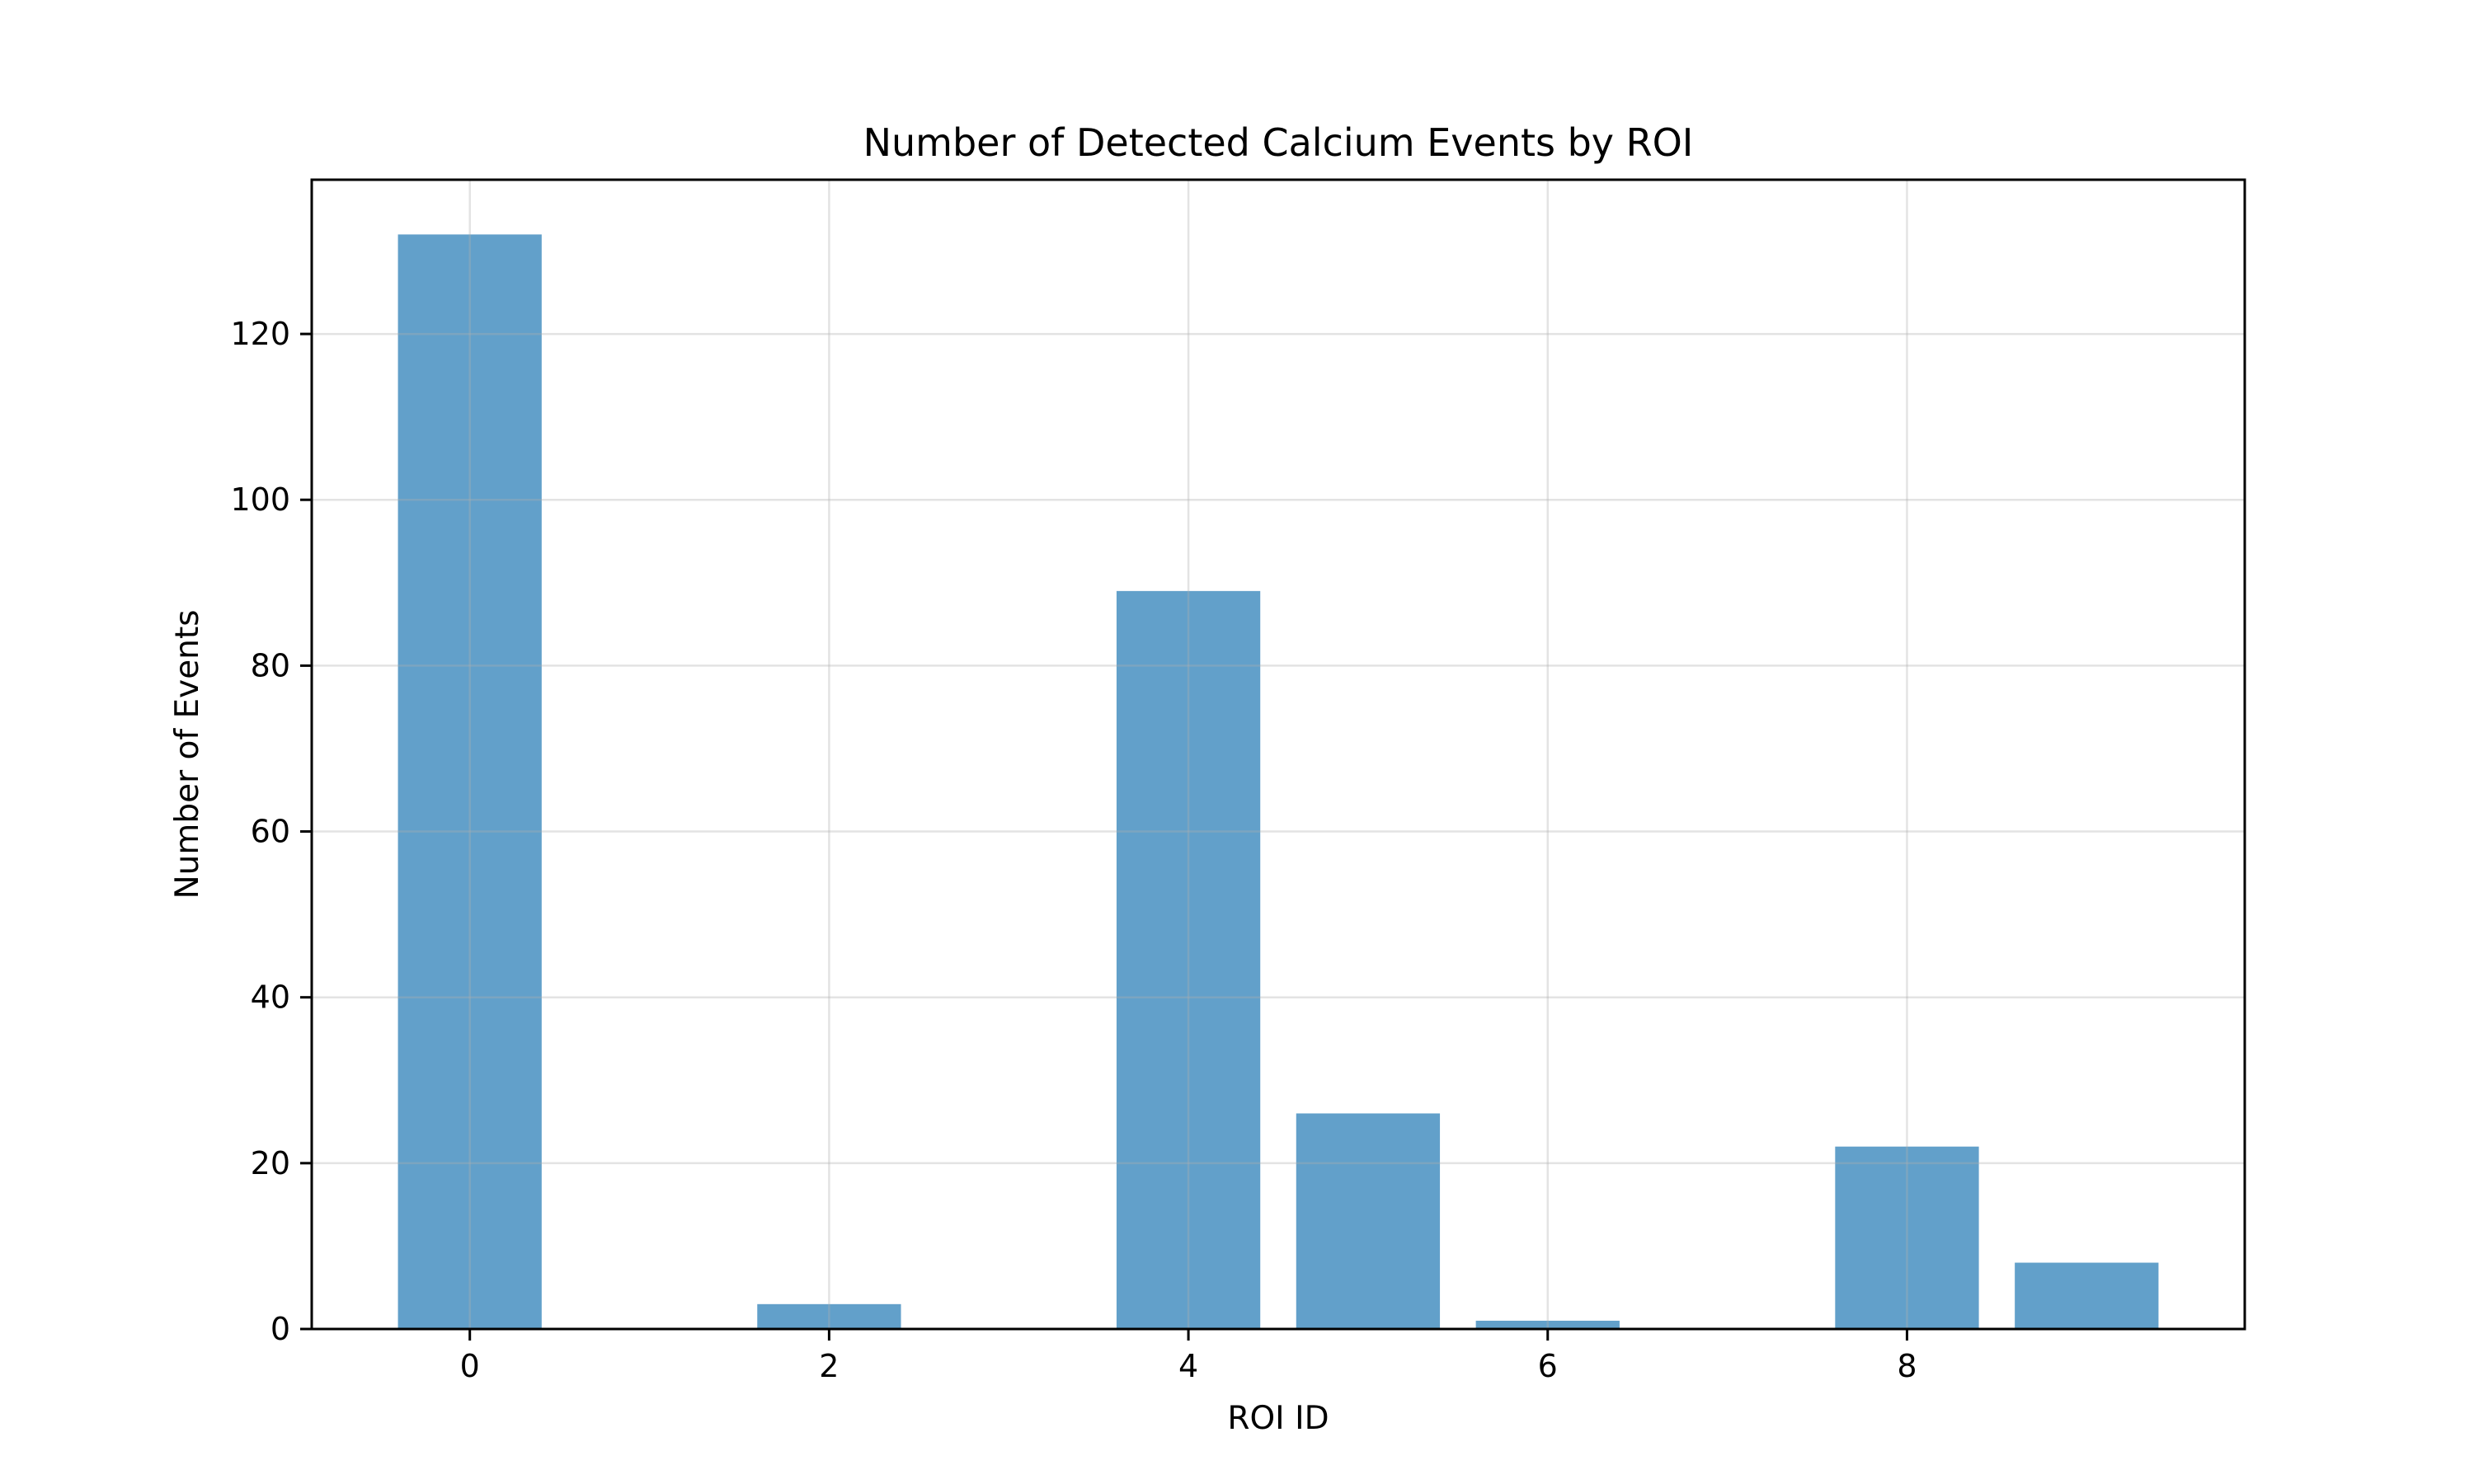  What do you see at coordinates (270, 1163) in the screenshot?
I see `y-tick-label: 20` at bounding box center [270, 1163].